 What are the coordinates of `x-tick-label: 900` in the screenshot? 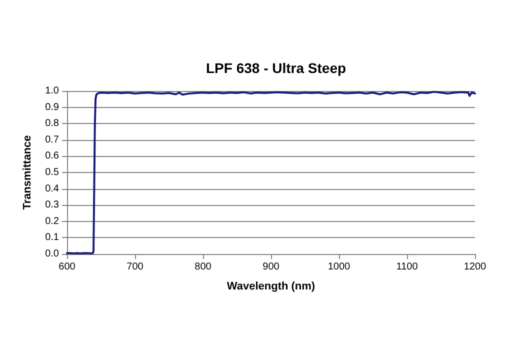 It's located at (271, 267).